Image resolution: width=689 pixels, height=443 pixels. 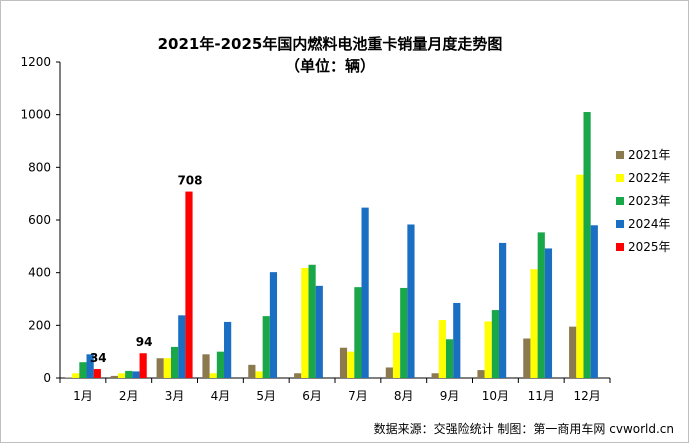 I want to click on x-tick-label: 1月, so click(x=83, y=396).